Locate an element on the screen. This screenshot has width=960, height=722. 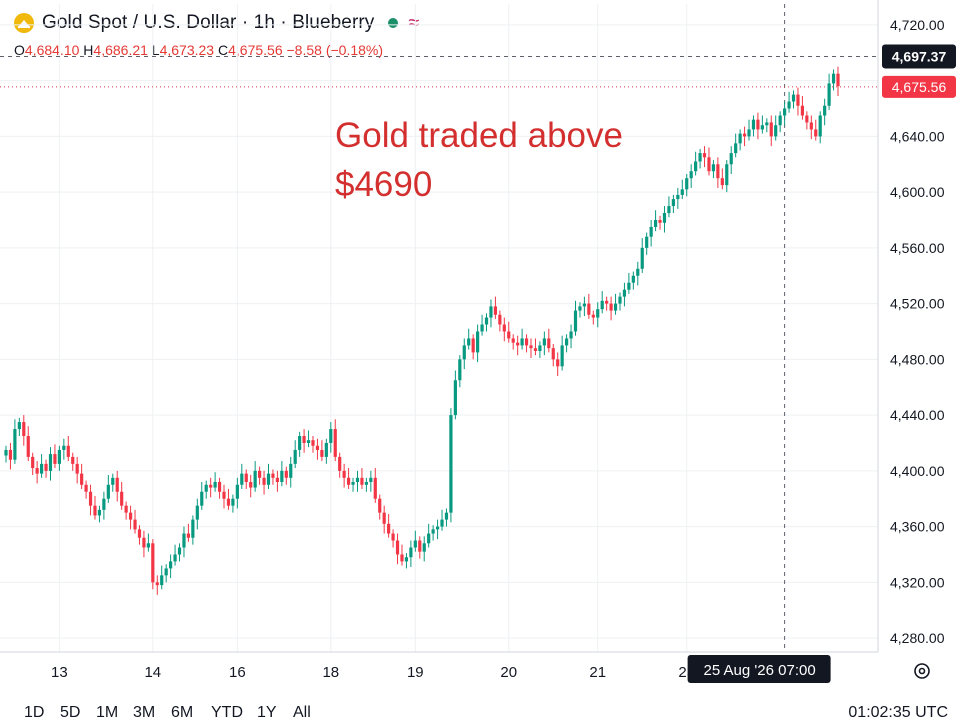
time-tick-label: 21 is located at coordinates (597, 672).